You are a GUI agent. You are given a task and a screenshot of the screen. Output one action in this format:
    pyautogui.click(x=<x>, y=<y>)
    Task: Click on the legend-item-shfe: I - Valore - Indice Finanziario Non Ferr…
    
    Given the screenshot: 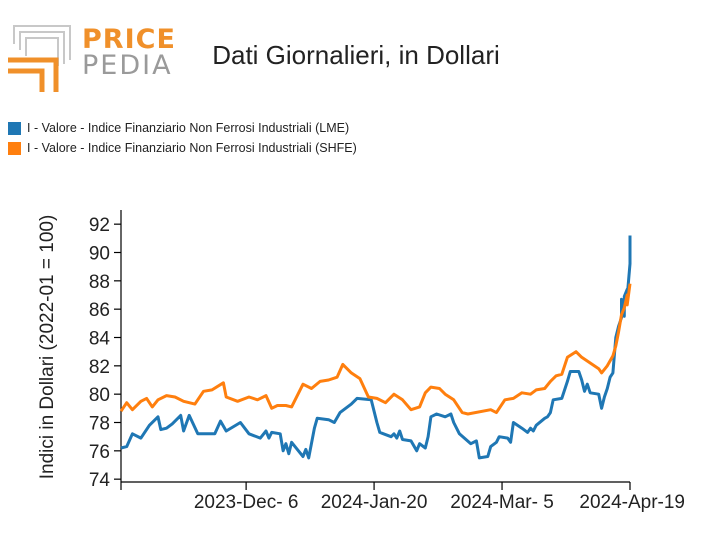 What is the action you would take?
    pyautogui.click(x=182, y=148)
    